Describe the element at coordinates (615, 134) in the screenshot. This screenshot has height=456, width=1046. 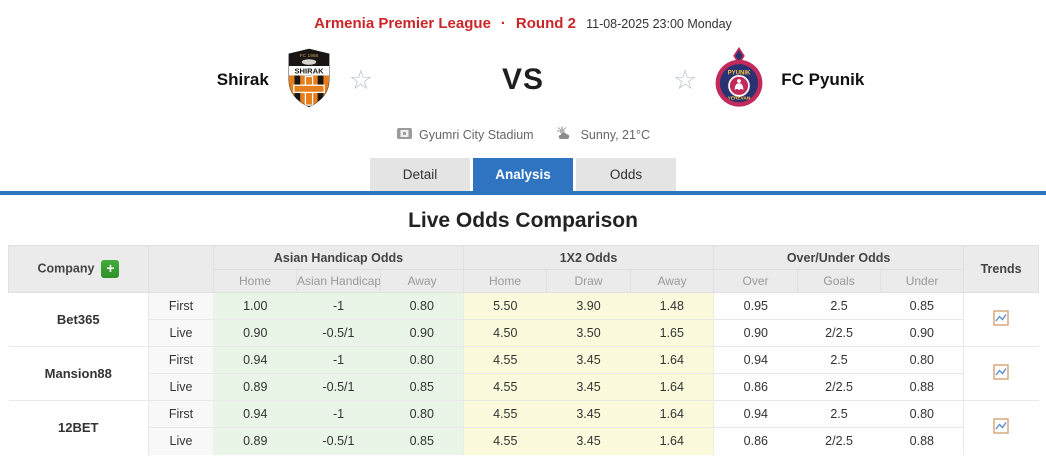
I see `weather-text: Sunny, 21°C` at that location.